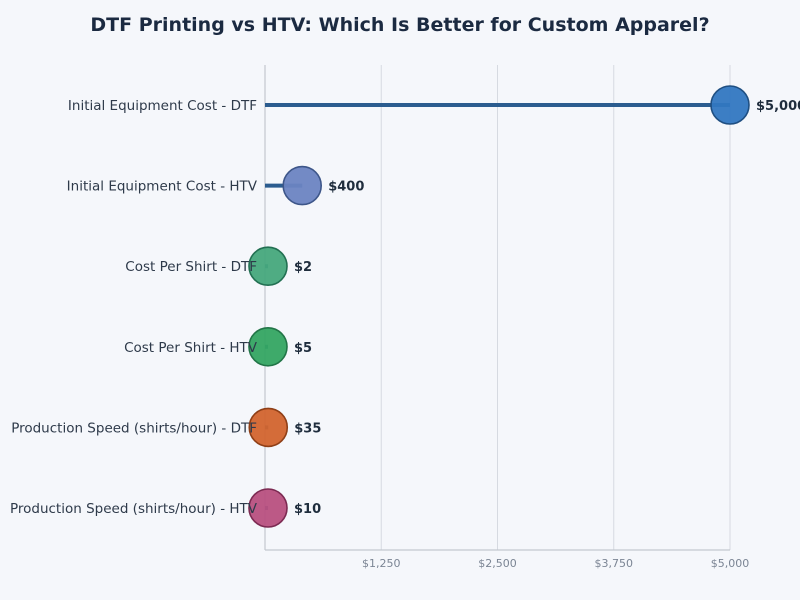 The height and width of the screenshot is (600, 800). Describe the element at coordinates (162, 106) in the screenshot. I see `category-label: Initial Equipment Cost - DTF` at that location.